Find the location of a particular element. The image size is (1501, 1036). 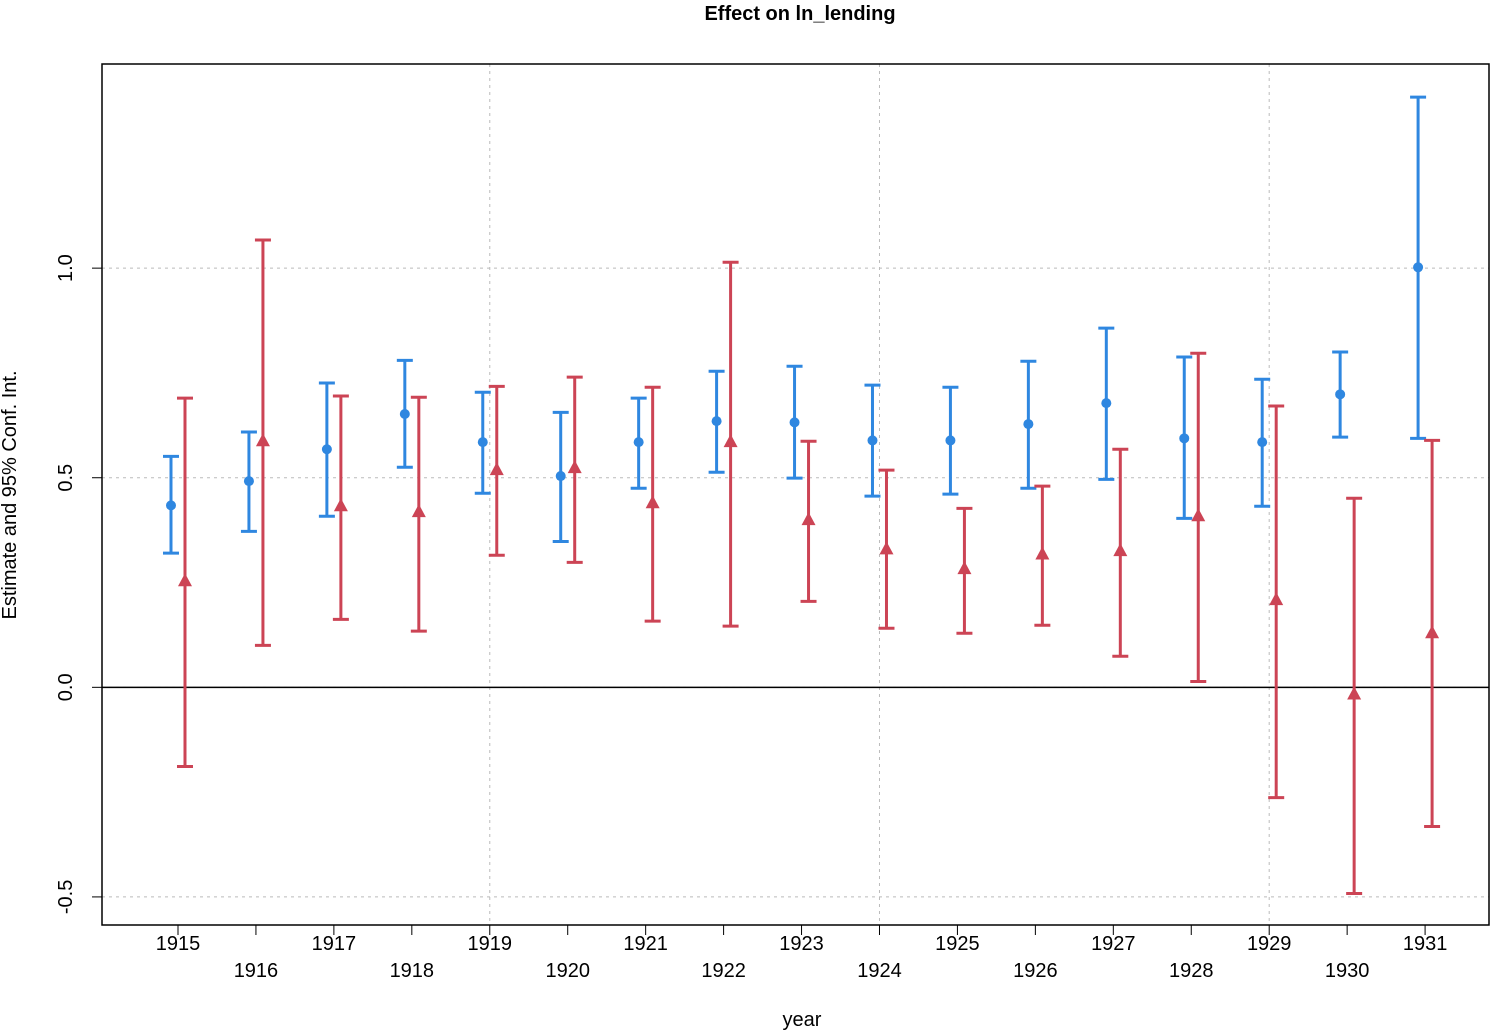

x-tick-label: 1922 is located at coordinates (723, 971).